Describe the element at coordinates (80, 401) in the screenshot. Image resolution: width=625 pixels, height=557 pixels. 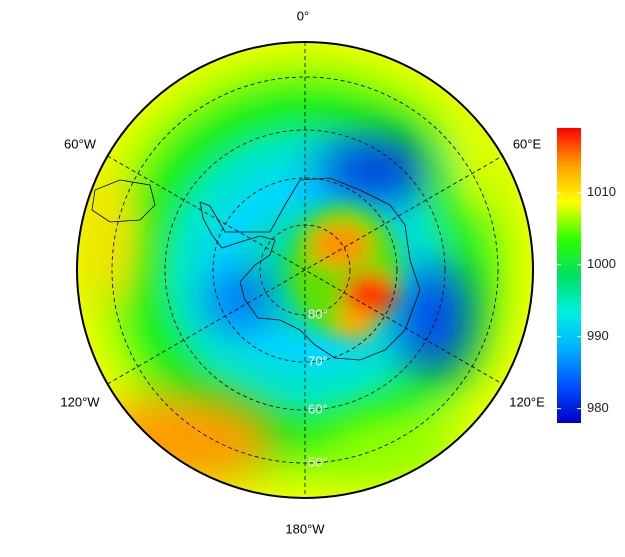
I see `longitude-label: 120°W` at that location.